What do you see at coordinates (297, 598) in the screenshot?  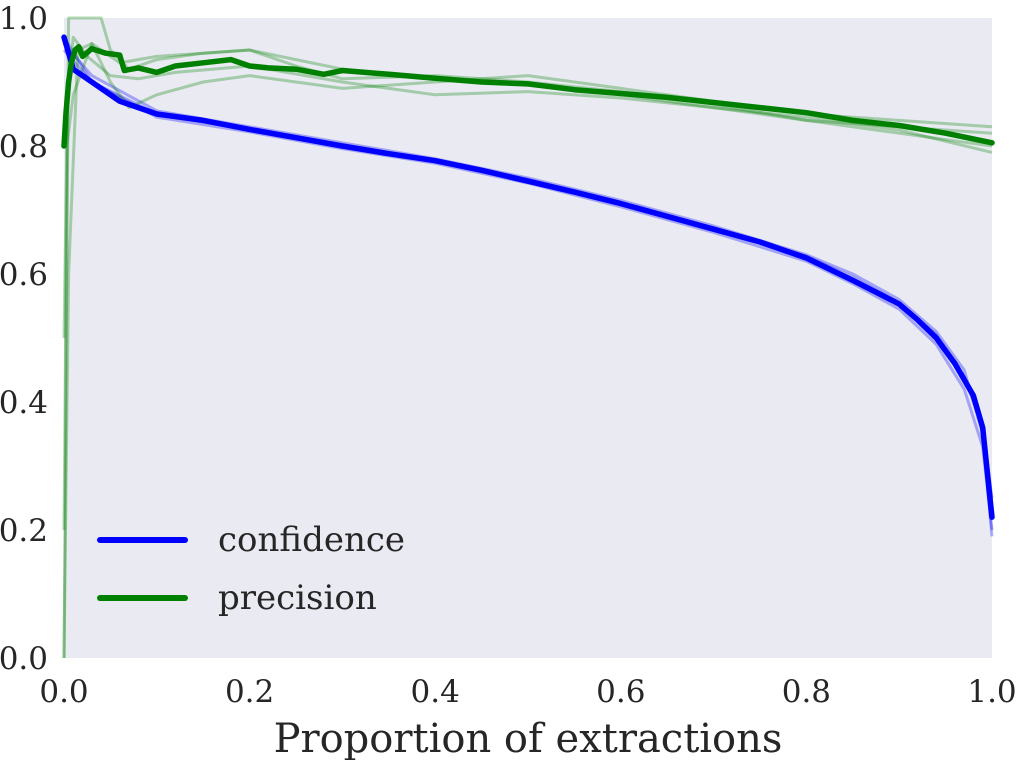 I see `legend-label-precision: precision` at bounding box center [297, 598].